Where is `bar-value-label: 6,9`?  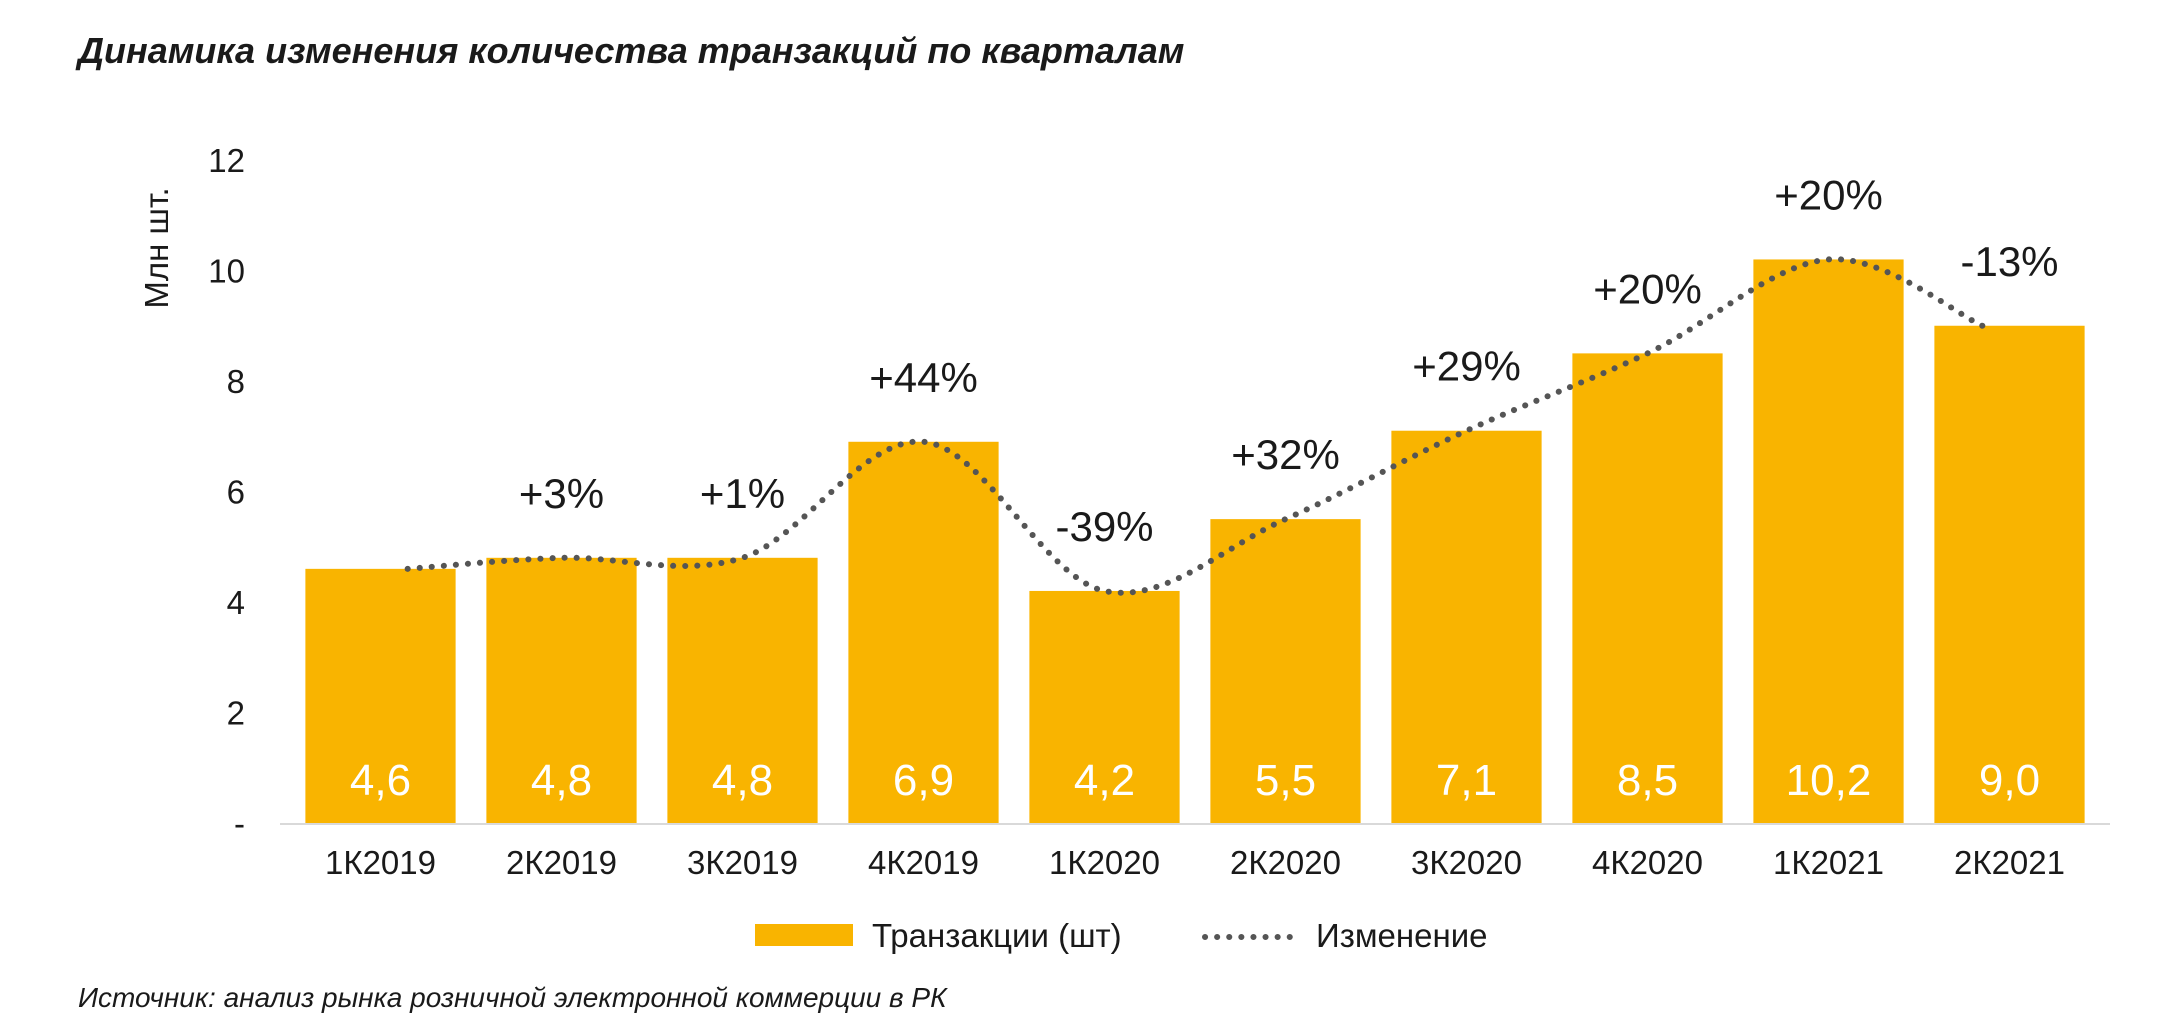 bar-value-label: 6,9 is located at coordinates (923, 780).